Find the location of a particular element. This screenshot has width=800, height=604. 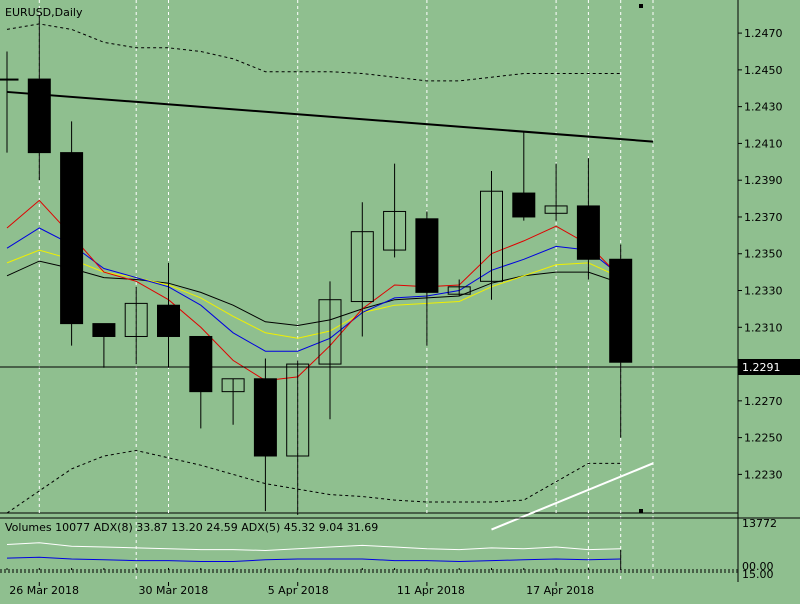

ma-yellow-line is located at coordinates (313, 294).